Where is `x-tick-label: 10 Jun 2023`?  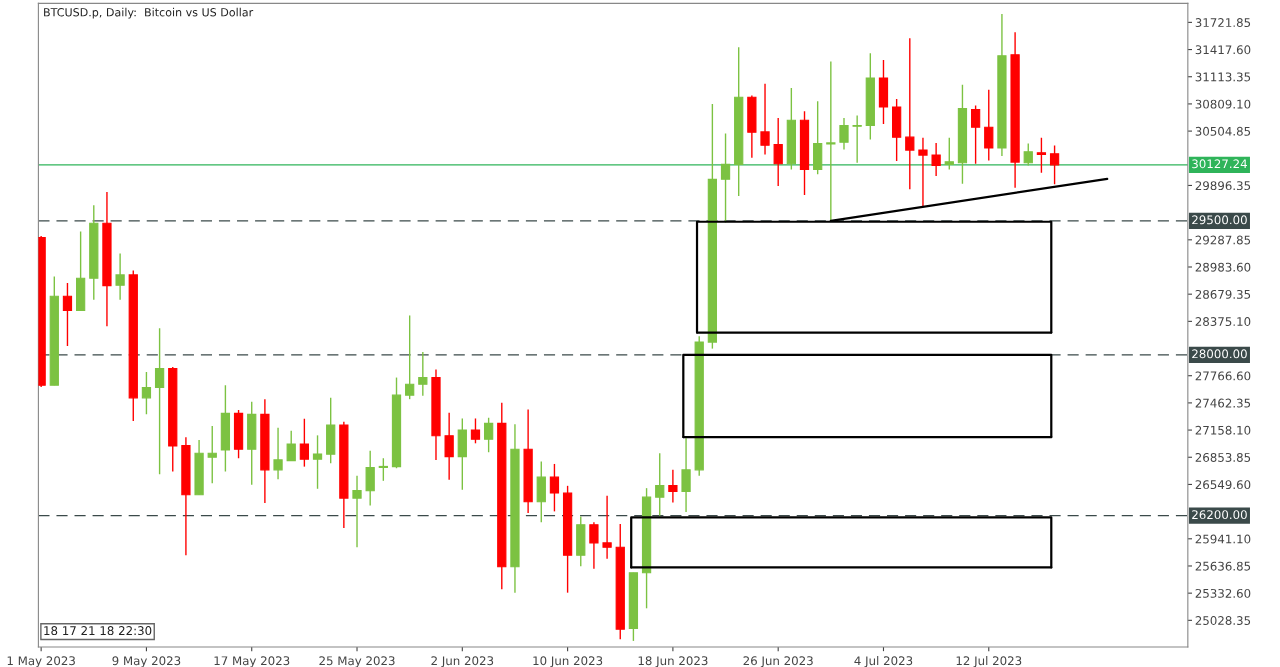 x-tick-label: 10 Jun 2023 is located at coordinates (568, 661).